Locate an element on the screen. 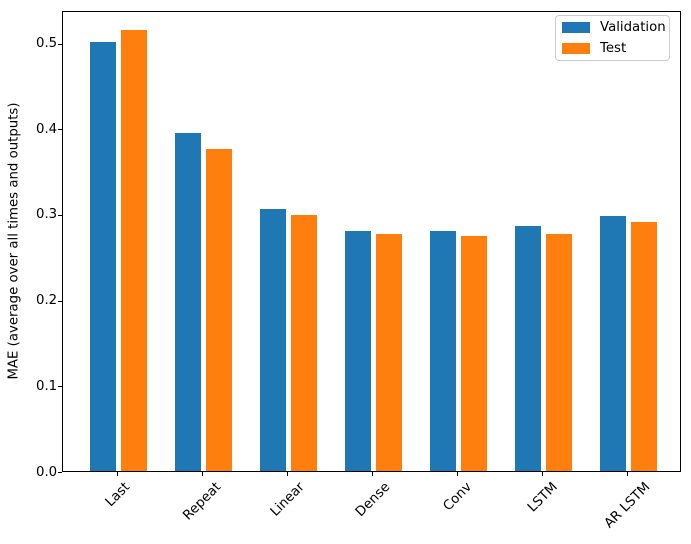 The height and width of the screenshot is (544, 691). bar-test-dense is located at coordinates (389, 352).